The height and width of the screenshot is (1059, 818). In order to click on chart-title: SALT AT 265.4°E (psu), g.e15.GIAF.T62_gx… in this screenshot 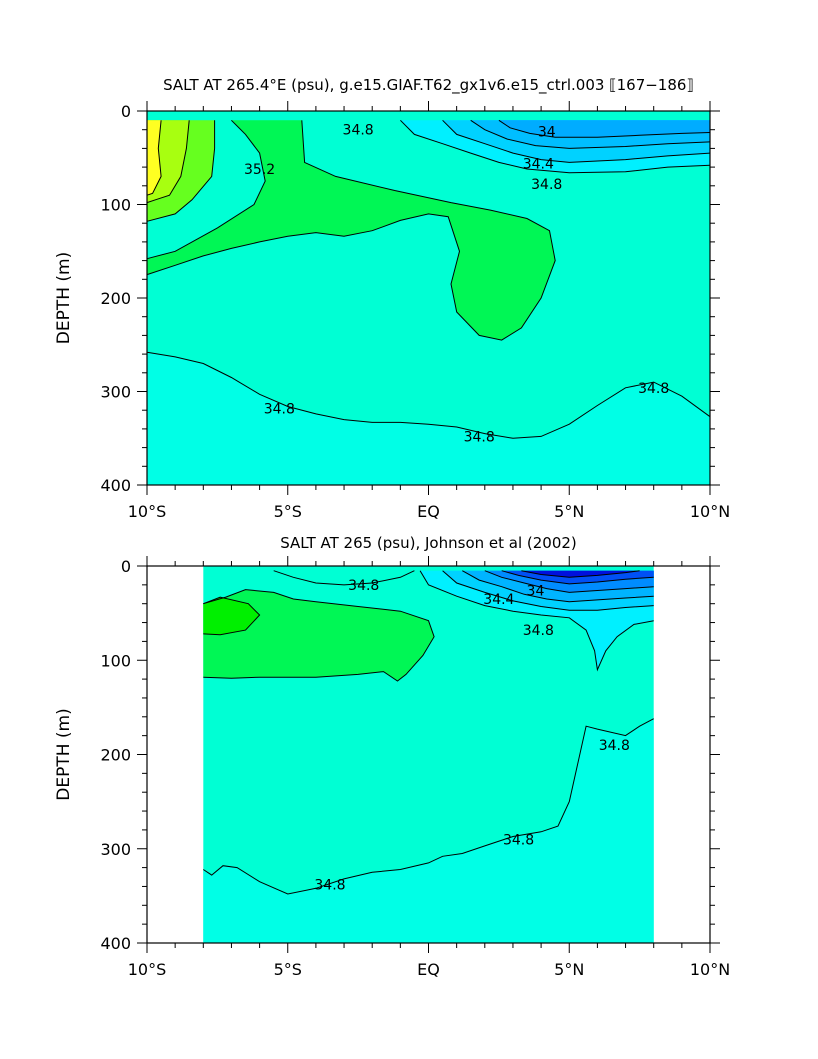, I will do `click(428, 85)`.